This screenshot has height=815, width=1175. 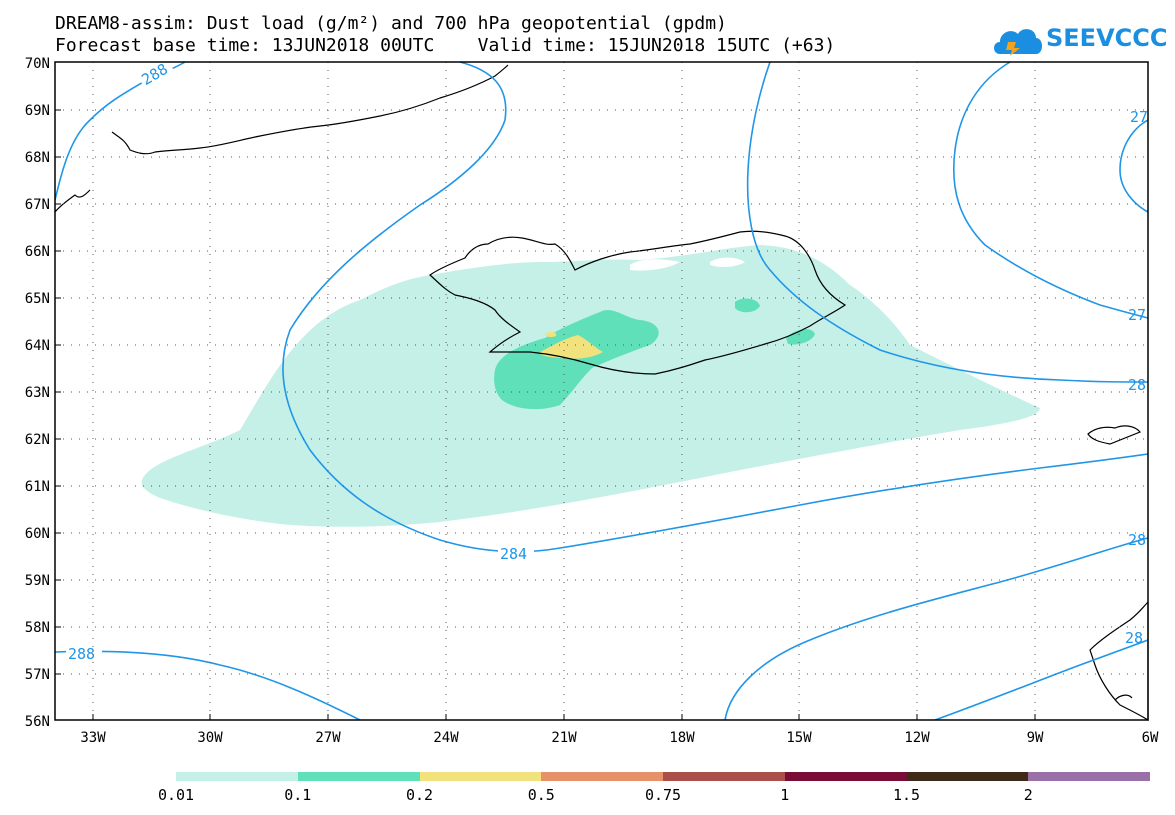 What do you see at coordinates (1107, 38) in the screenshot?
I see `logo-text: SEEVCCC` at bounding box center [1107, 38].